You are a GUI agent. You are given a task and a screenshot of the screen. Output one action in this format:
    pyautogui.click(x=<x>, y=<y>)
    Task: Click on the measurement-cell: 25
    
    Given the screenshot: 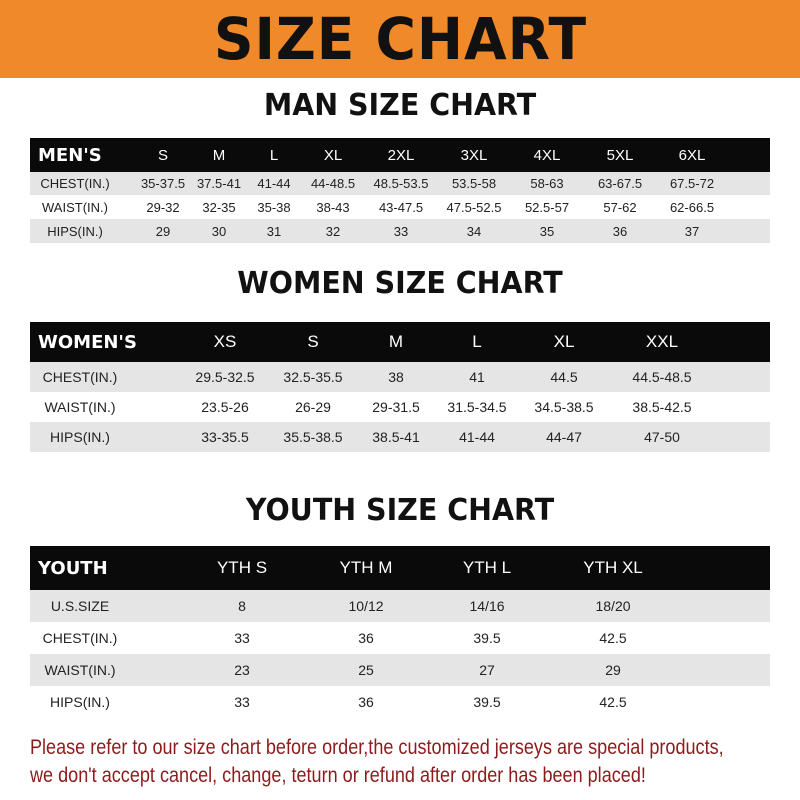 What is the action you would take?
    pyautogui.click(x=366, y=670)
    